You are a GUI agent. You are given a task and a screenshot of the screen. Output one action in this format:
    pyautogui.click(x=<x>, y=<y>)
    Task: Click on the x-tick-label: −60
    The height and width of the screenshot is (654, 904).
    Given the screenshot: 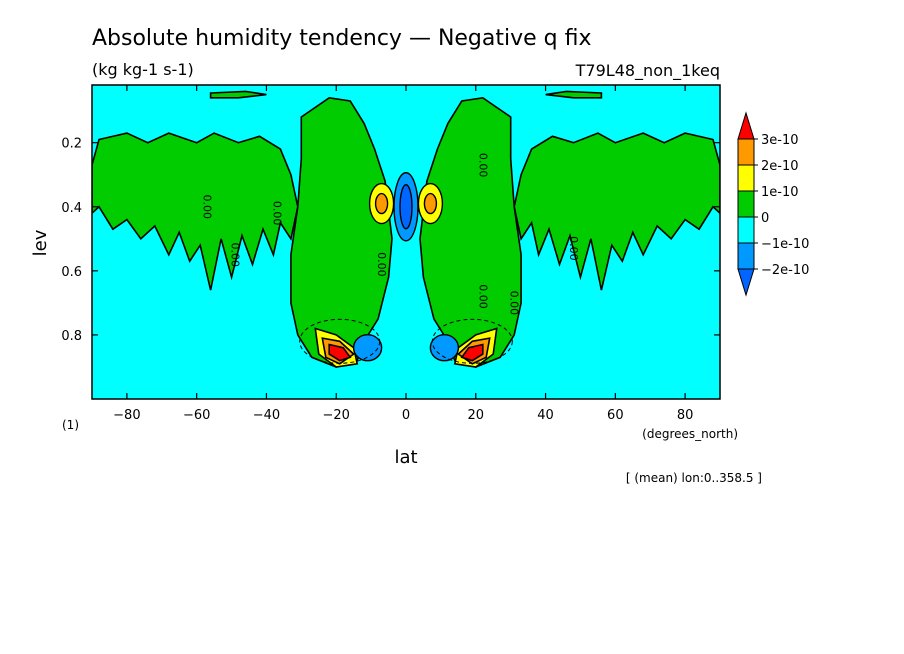 What is the action you would take?
    pyautogui.click(x=196, y=415)
    